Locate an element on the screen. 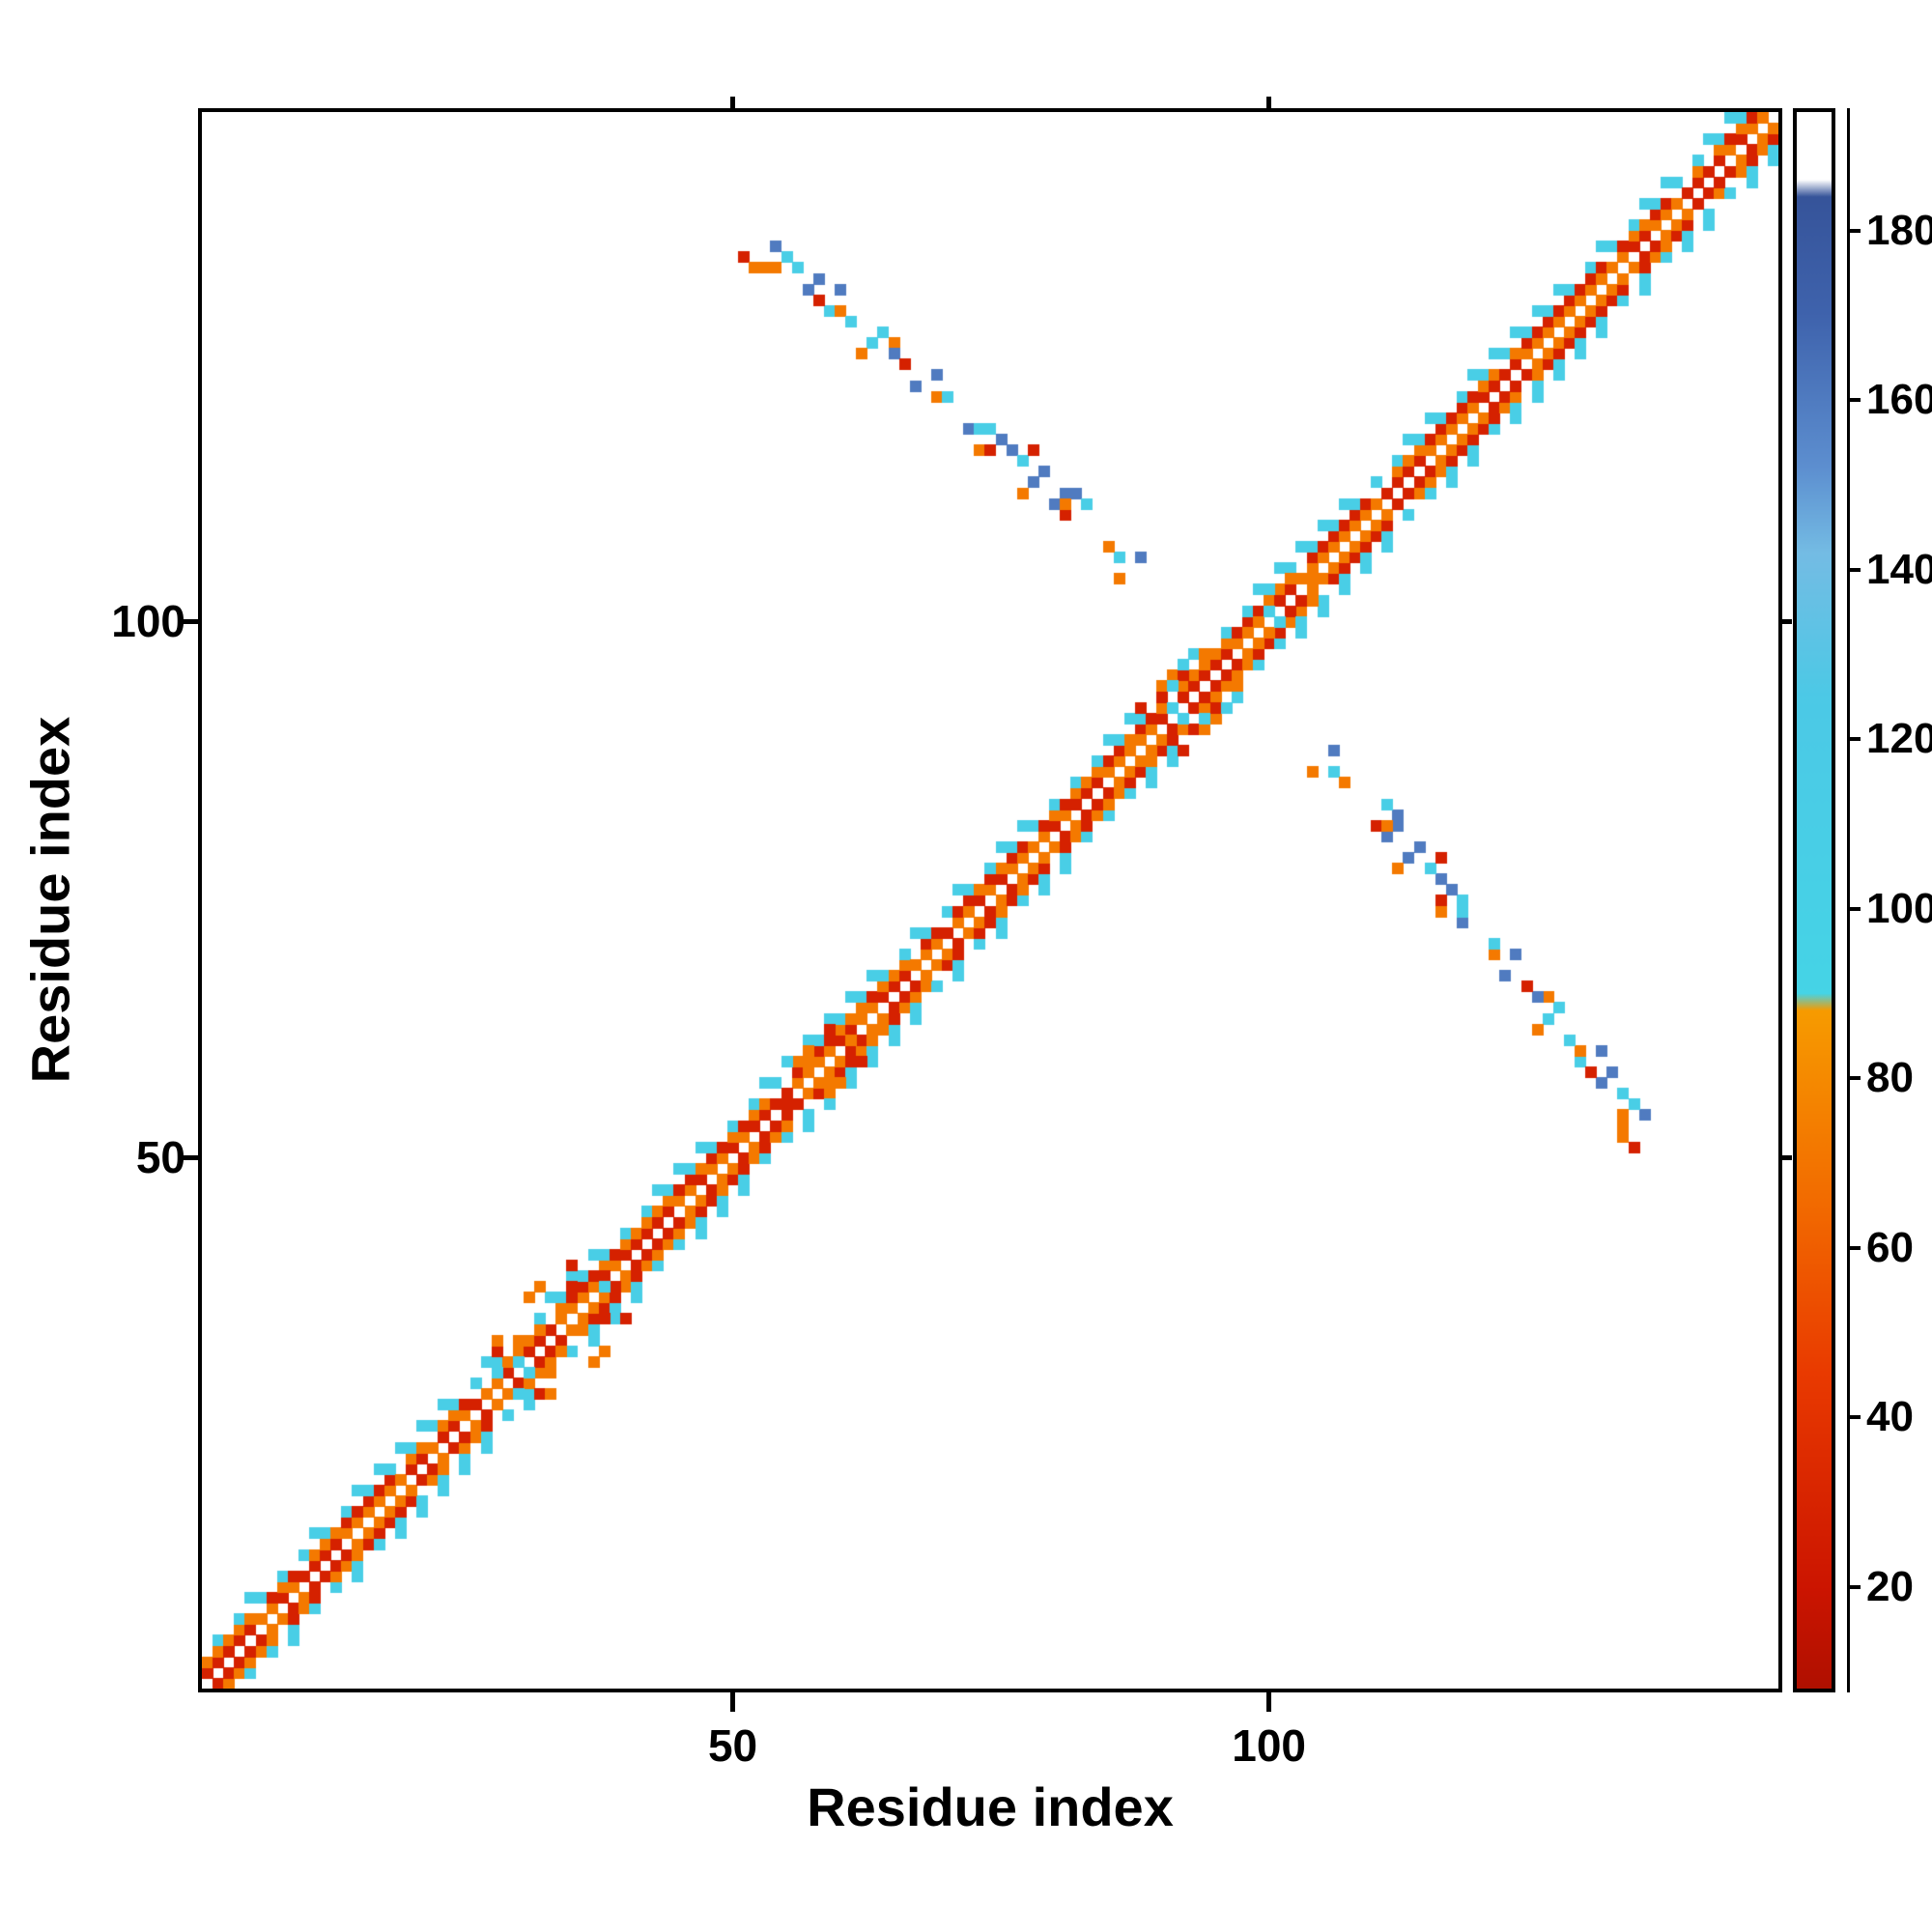 This screenshot has height=1932, width=1932. colorbar-tick-label: 100 is located at coordinates (1899, 908).